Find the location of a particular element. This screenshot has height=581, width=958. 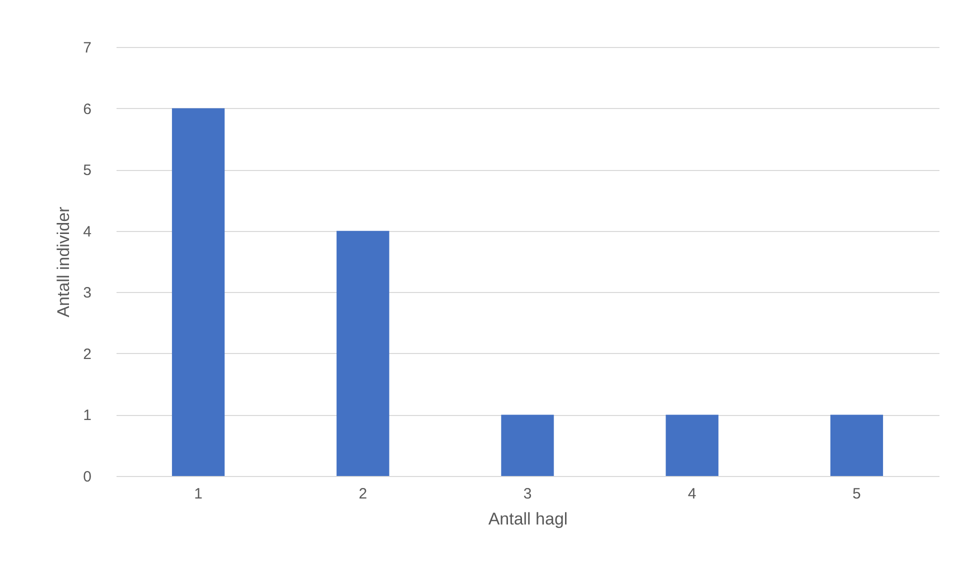

y-tick-label: 4 is located at coordinates (87, 231).